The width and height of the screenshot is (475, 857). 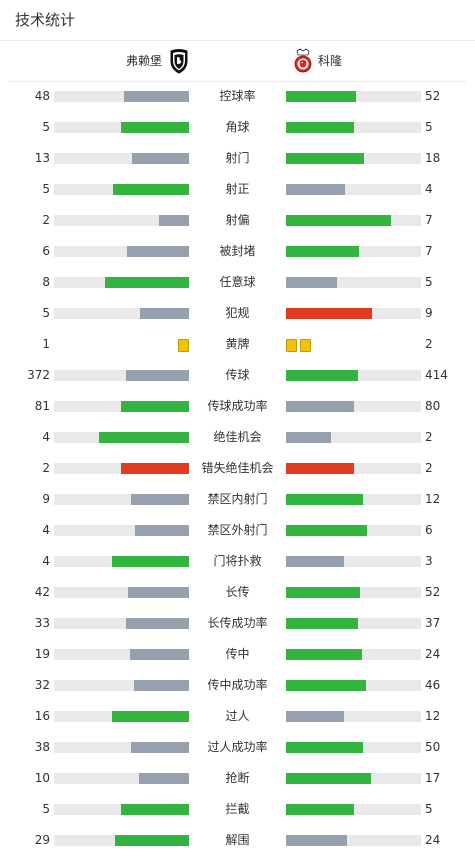 What do you see at coordinates (429, 344) in the screenshot?
I see `away-value: 2` at bounding box center [429, 344].